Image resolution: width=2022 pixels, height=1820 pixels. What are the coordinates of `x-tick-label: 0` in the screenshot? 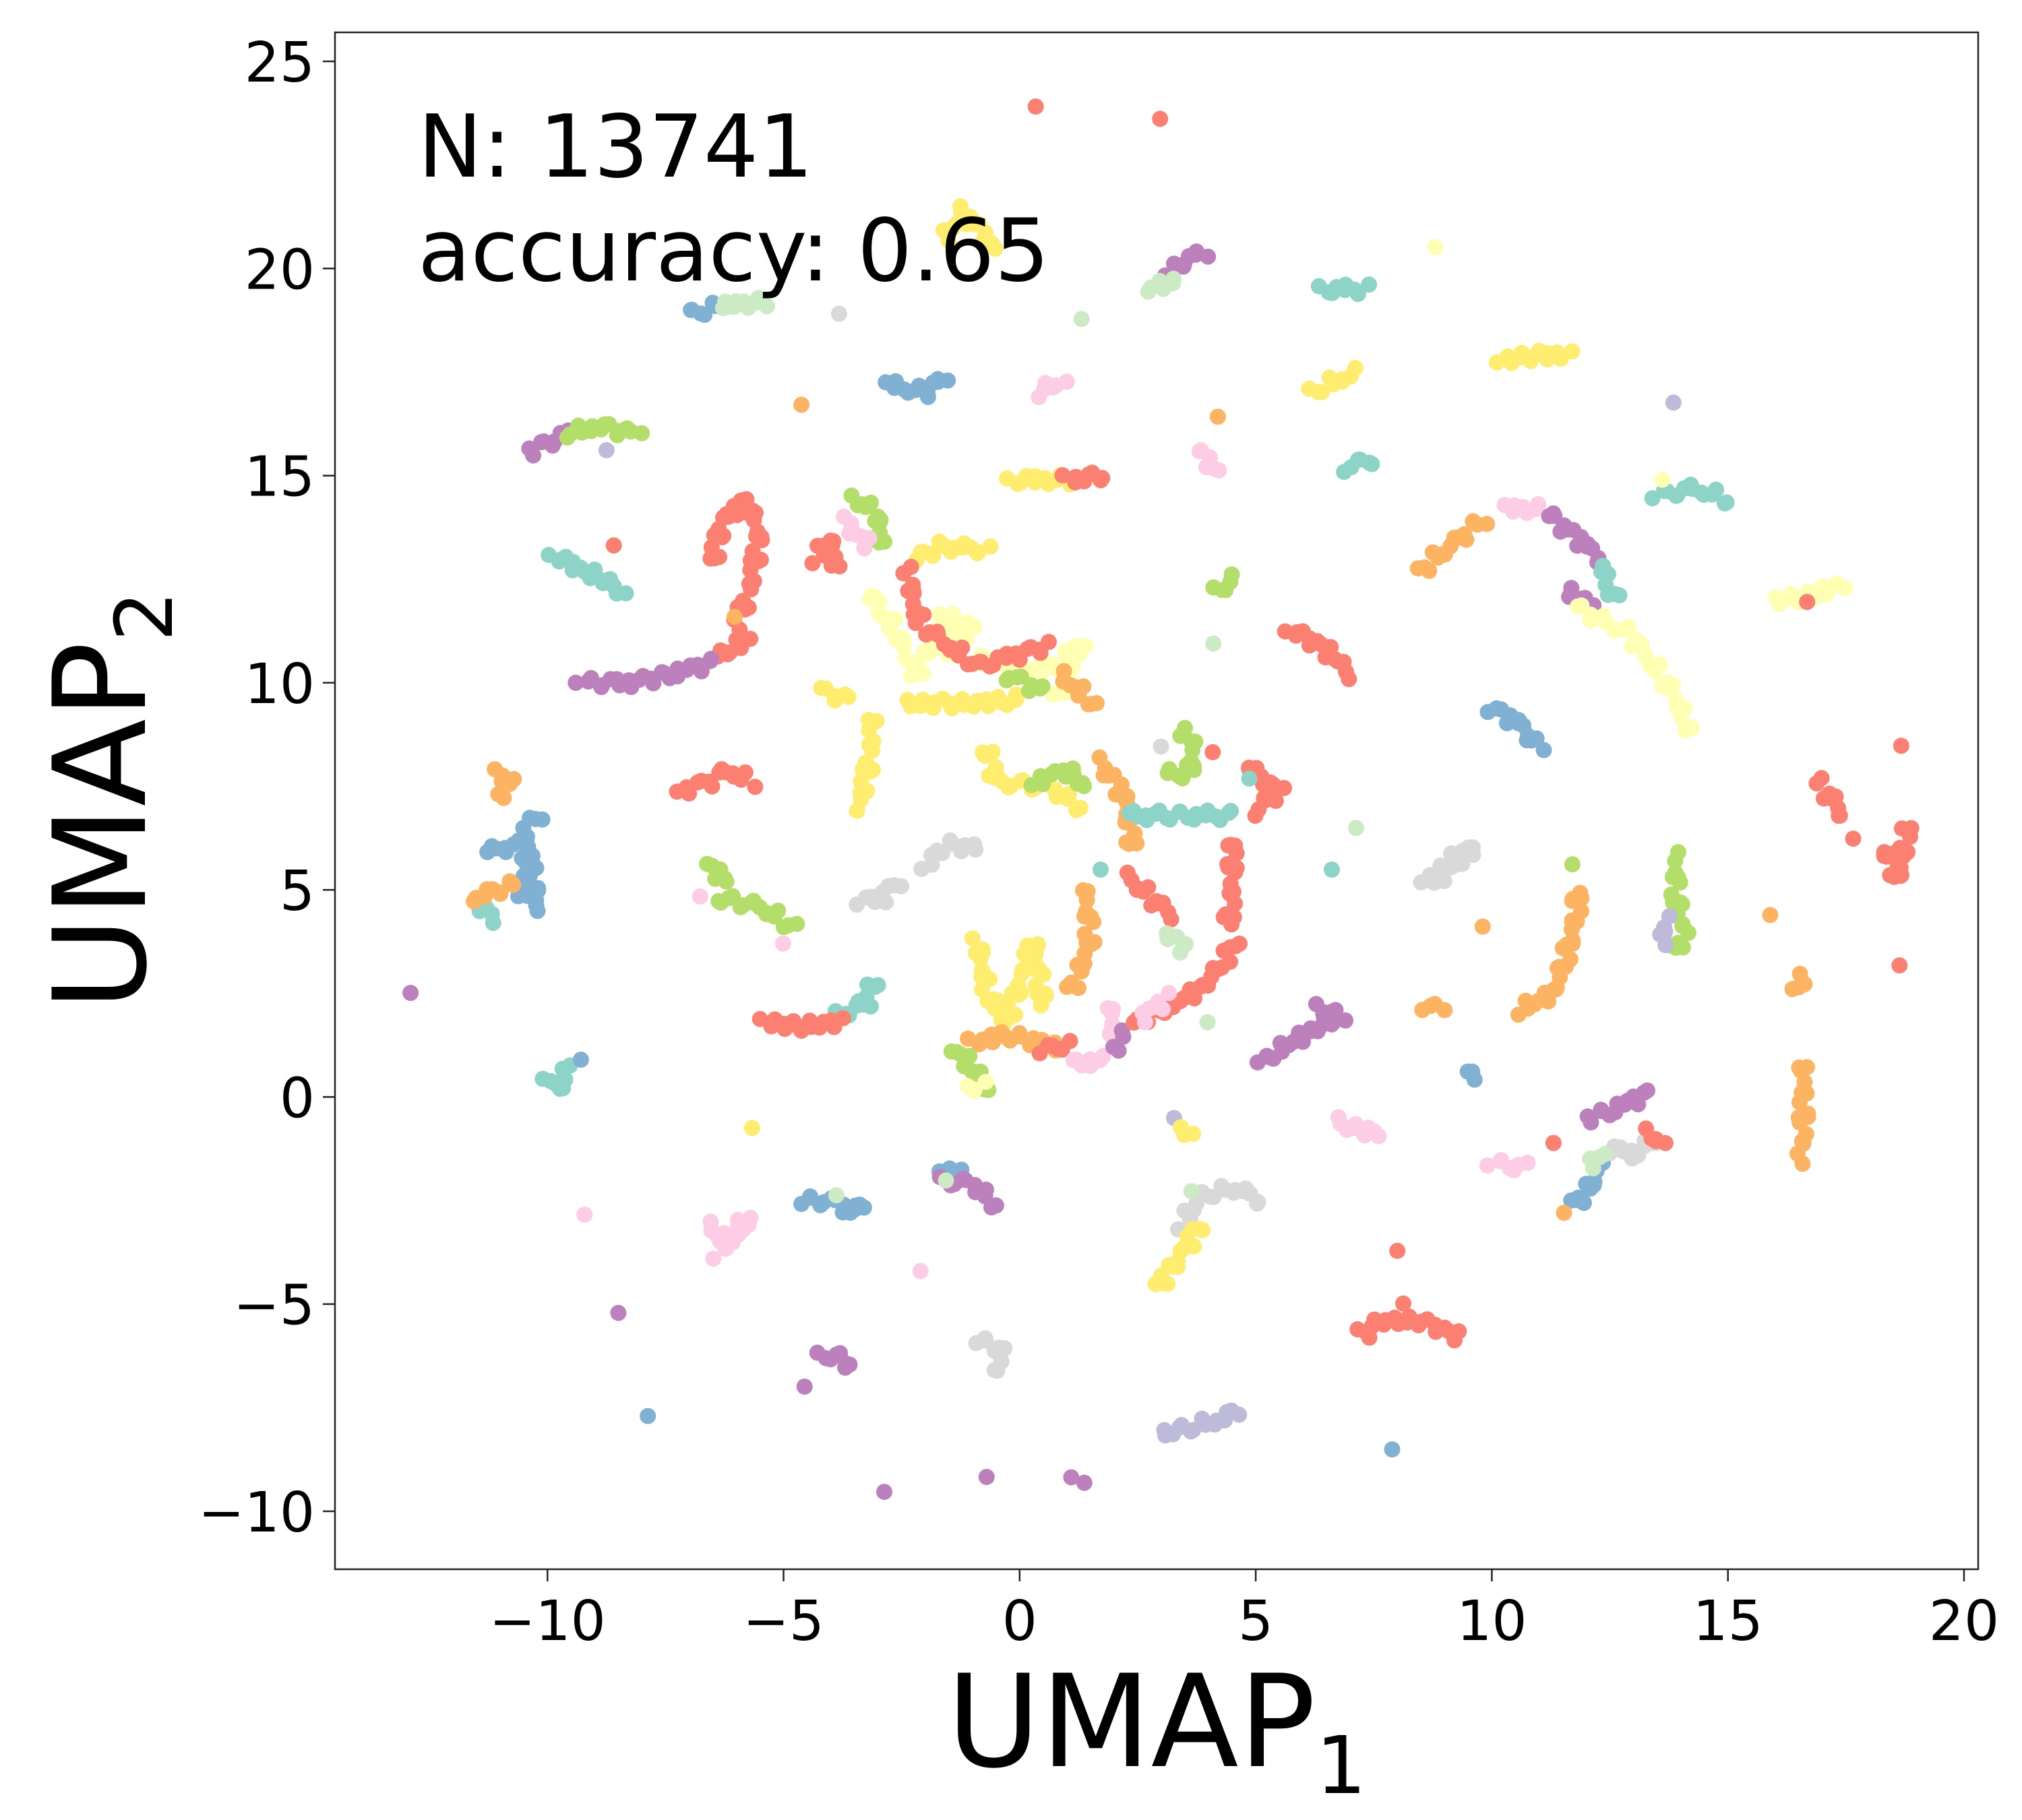 It's located at (1019, 1621).